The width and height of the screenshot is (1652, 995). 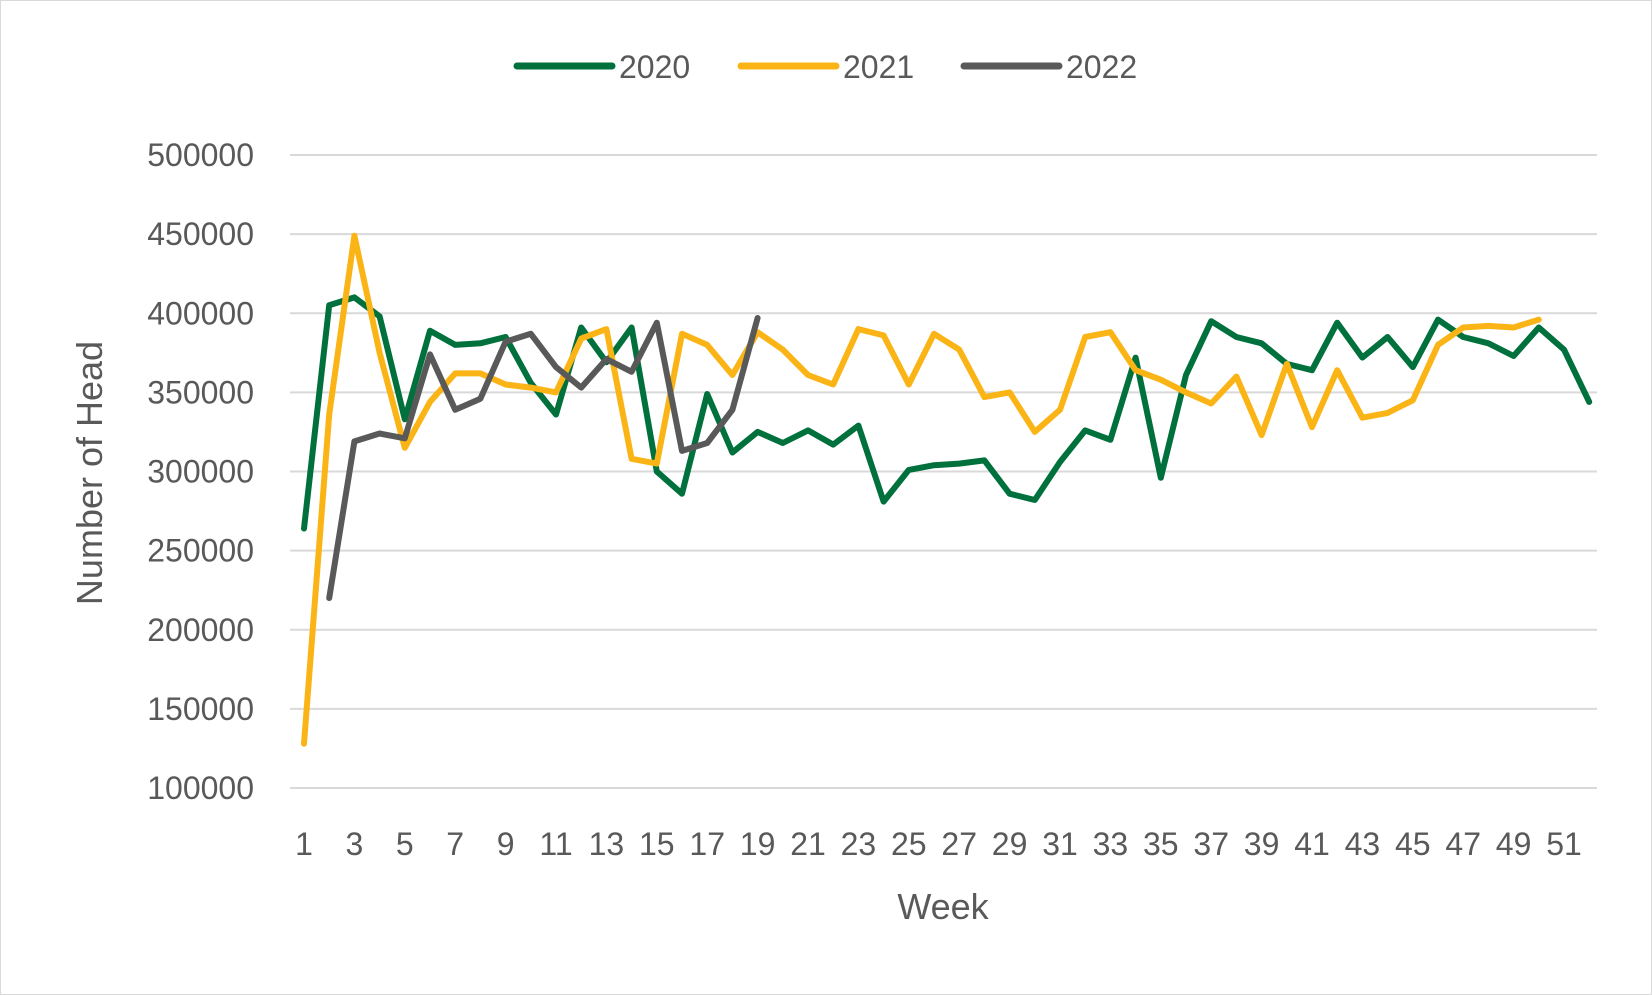 What do you see at coordinates (200, 313) in the screenshot?
I see `y-tick-label: 400000` at bounding box center [200, 313].